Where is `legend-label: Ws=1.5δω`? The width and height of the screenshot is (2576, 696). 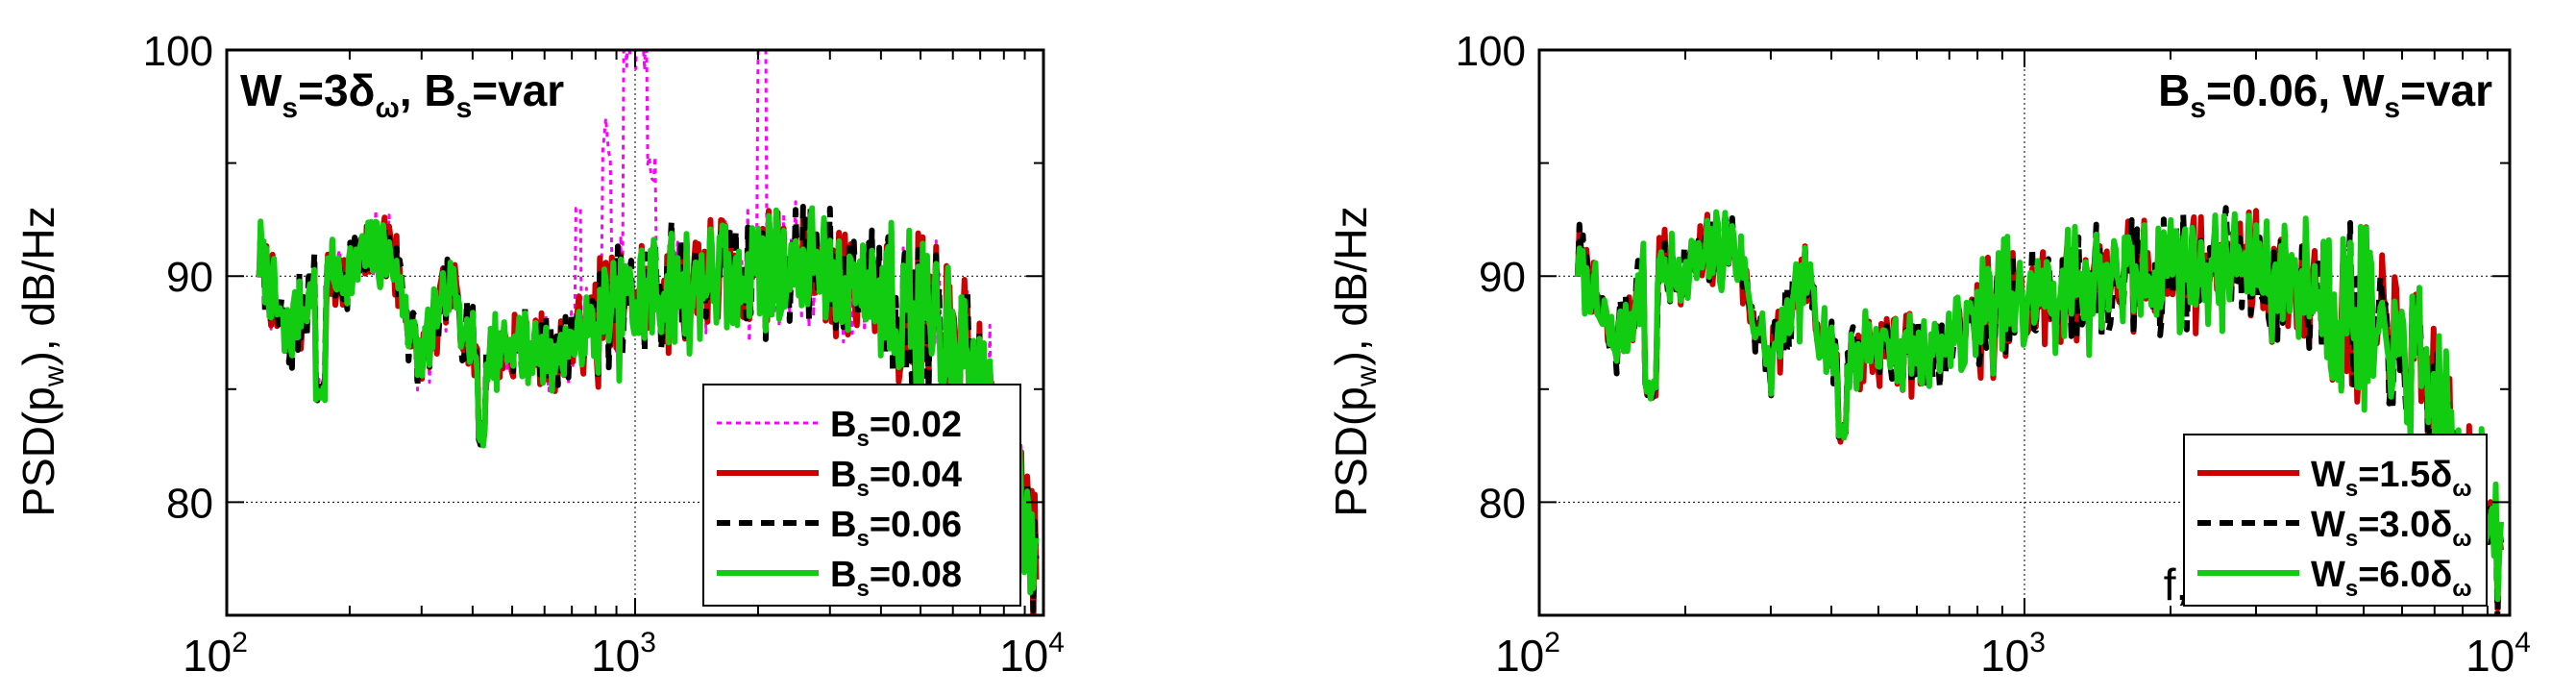 legend-label: Ws=1.5δω is located at coordinates (2391, 478).